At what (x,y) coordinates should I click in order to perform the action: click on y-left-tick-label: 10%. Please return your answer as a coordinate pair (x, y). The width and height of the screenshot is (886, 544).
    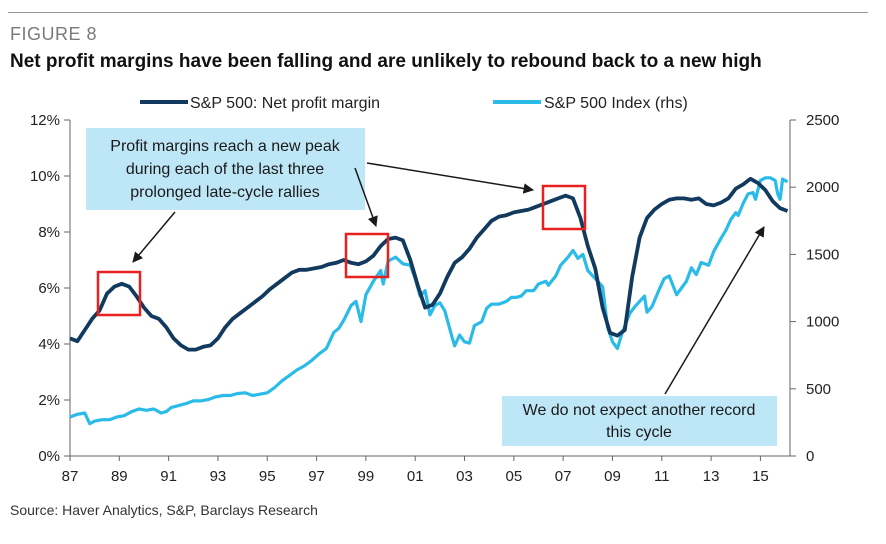
    Looking at the image, I should click on (45, 176).